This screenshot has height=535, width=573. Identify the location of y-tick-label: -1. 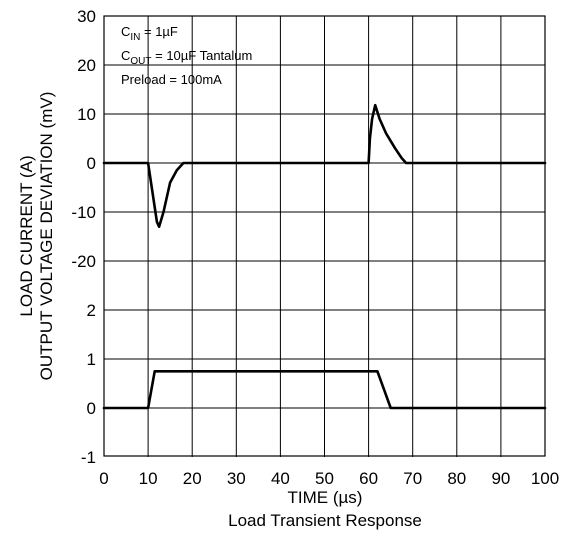
(88, 457).